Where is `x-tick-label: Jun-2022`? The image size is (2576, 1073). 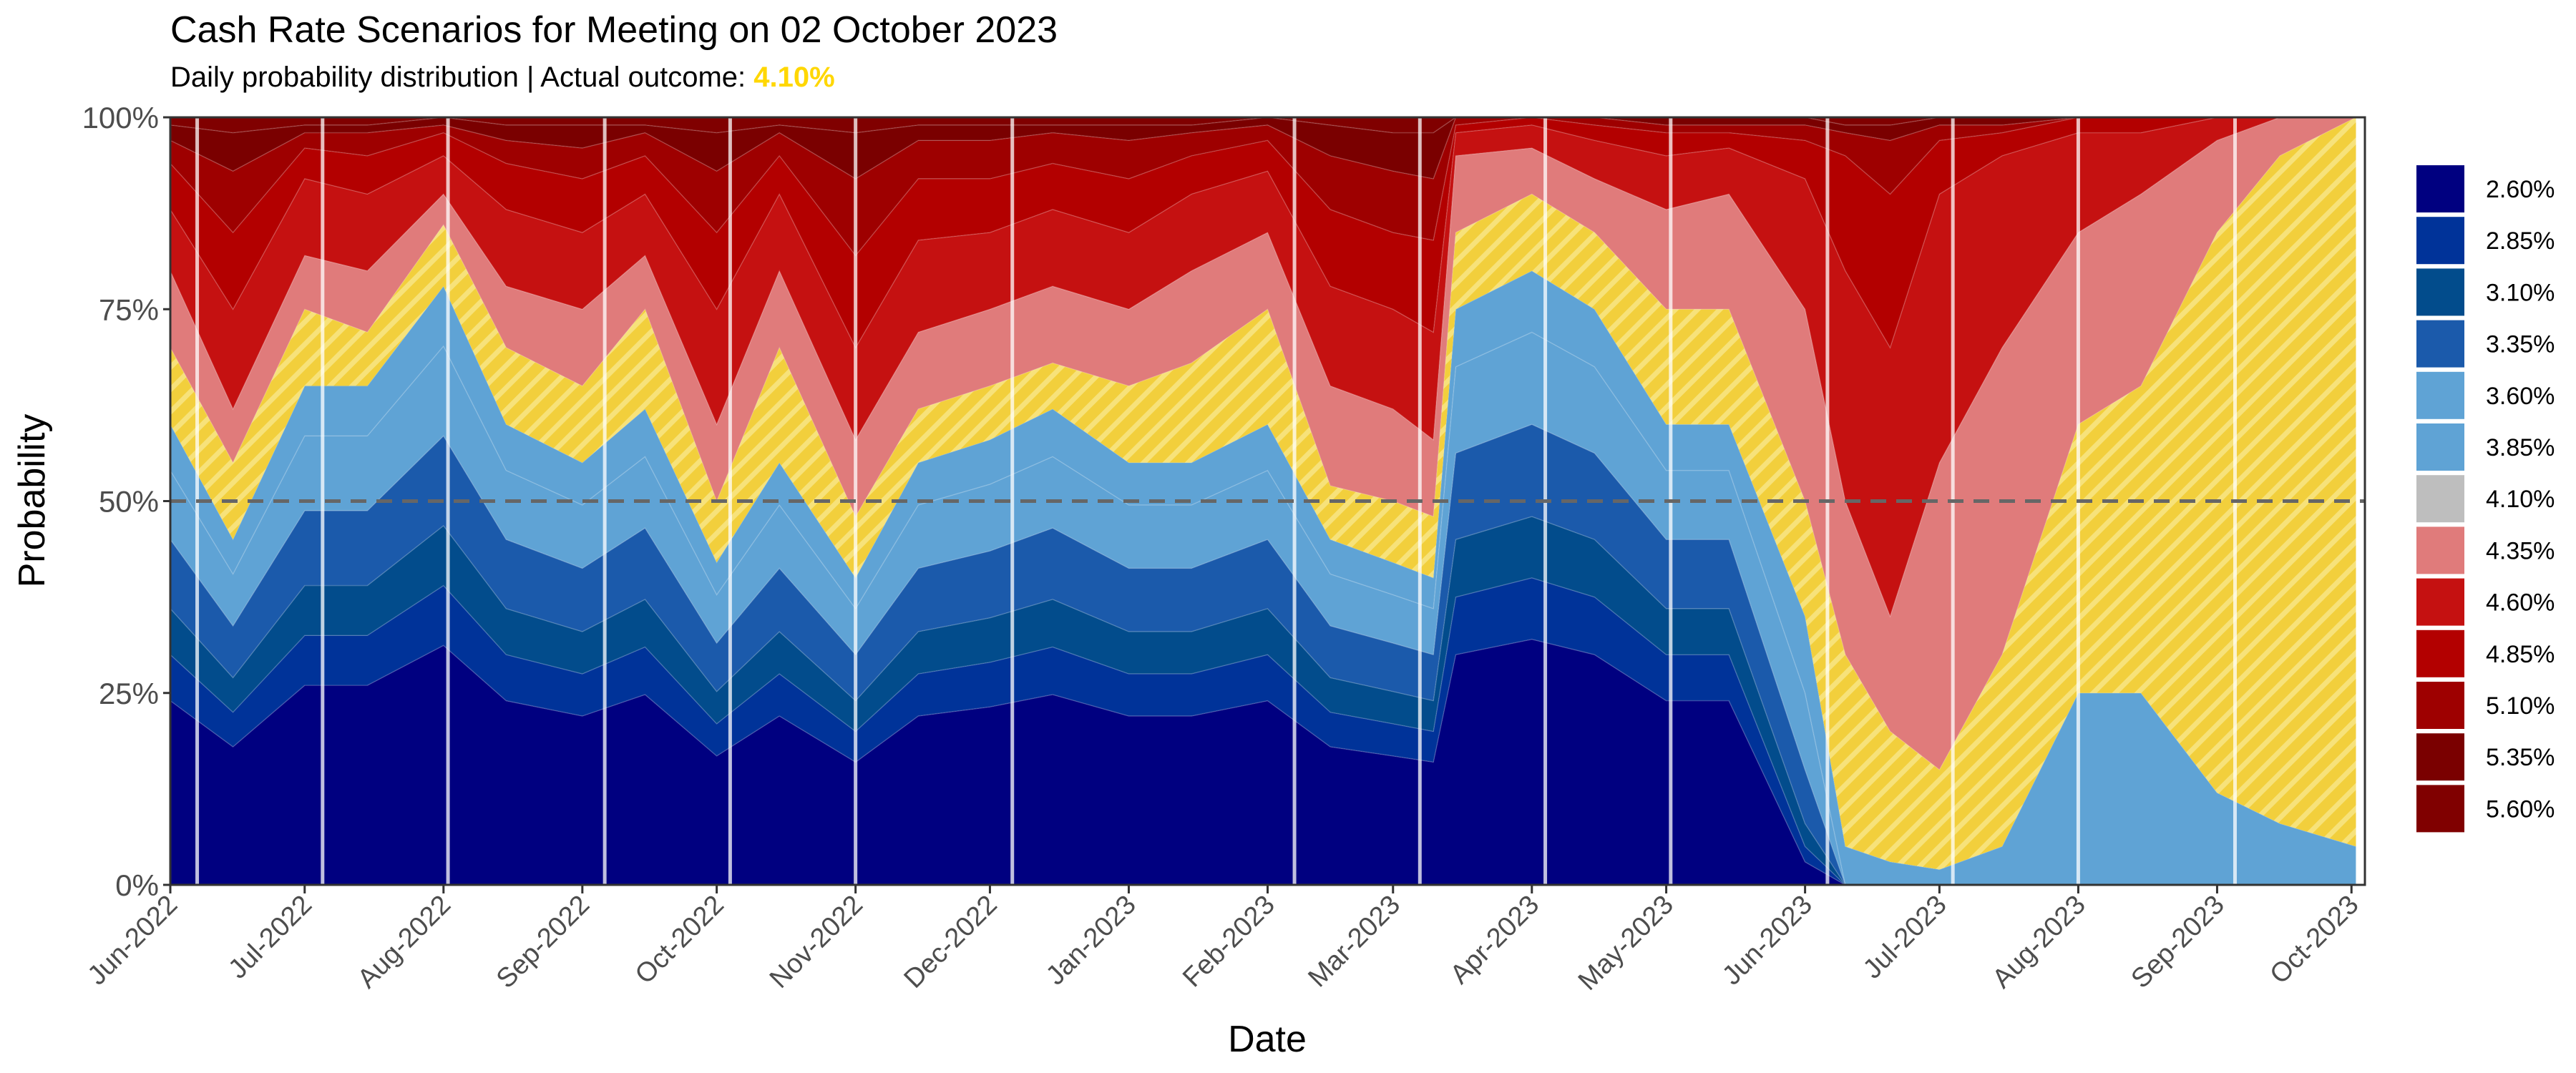
x-tick-label: Jun-2022 is located at coordinates (133, 941).